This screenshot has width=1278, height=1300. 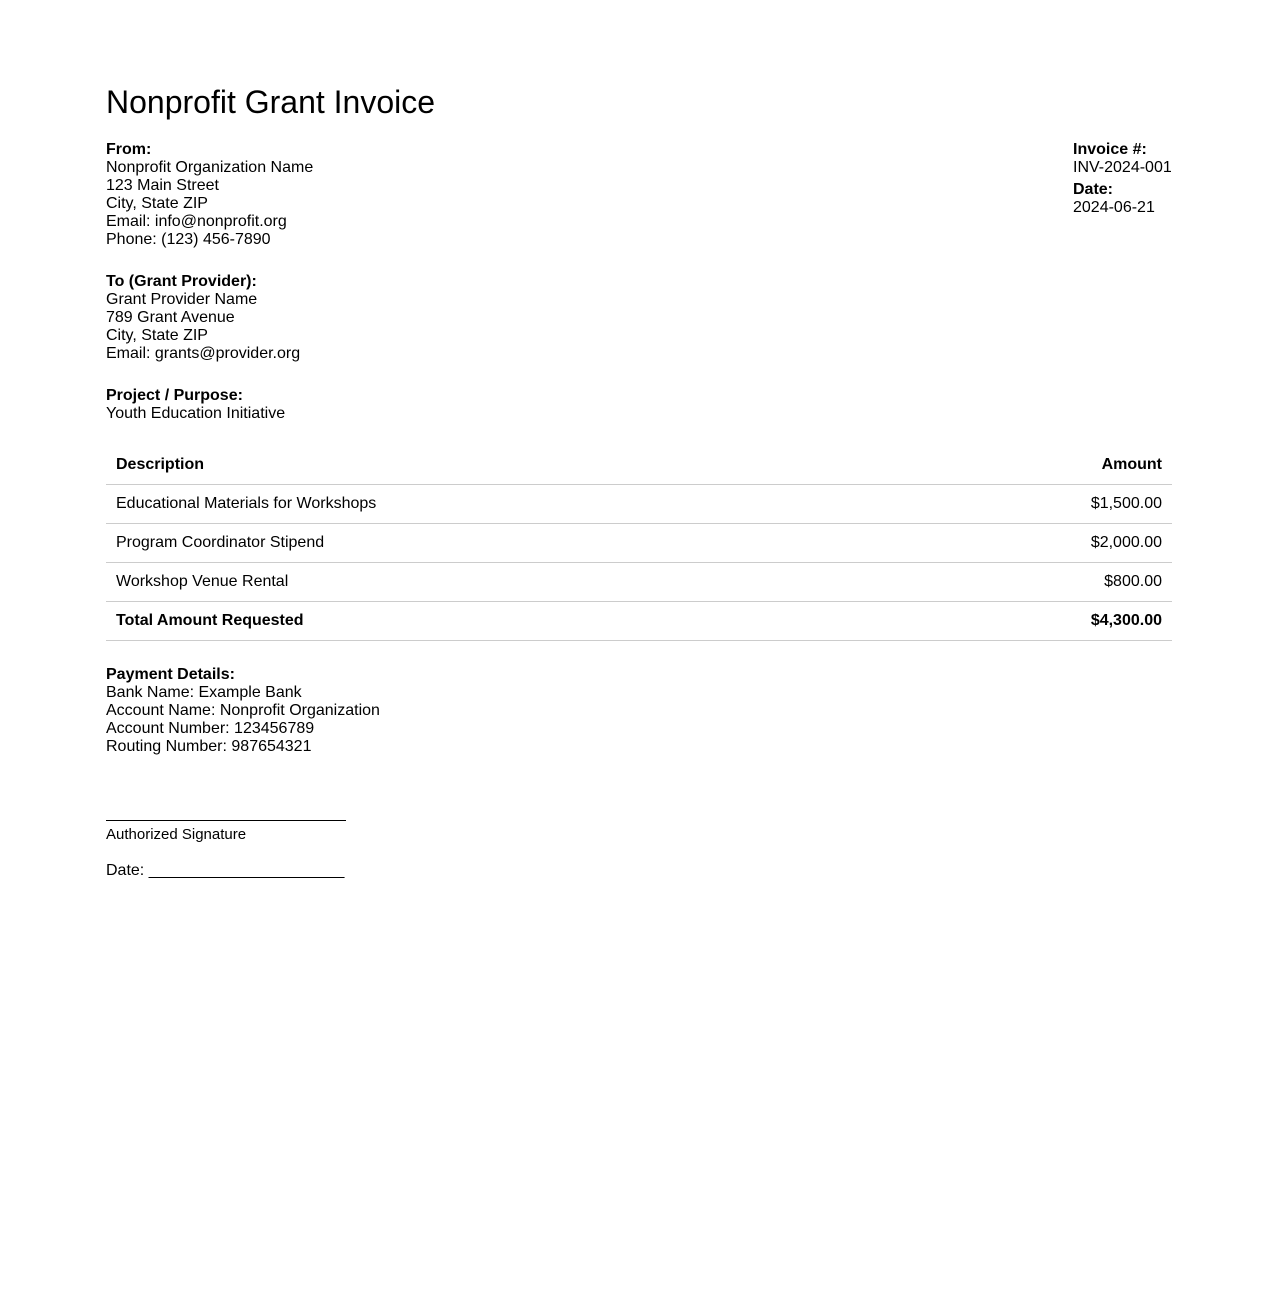 I want to click on invoice-number: INV-2024-001, so click(x=1122, y=167).